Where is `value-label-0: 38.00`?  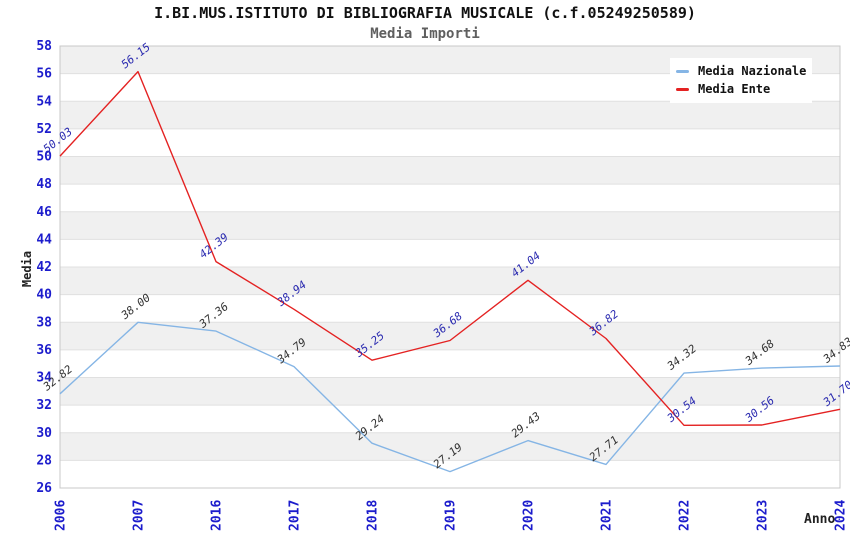
value-label-0: 38.00 is located at coordinates (135, 306).